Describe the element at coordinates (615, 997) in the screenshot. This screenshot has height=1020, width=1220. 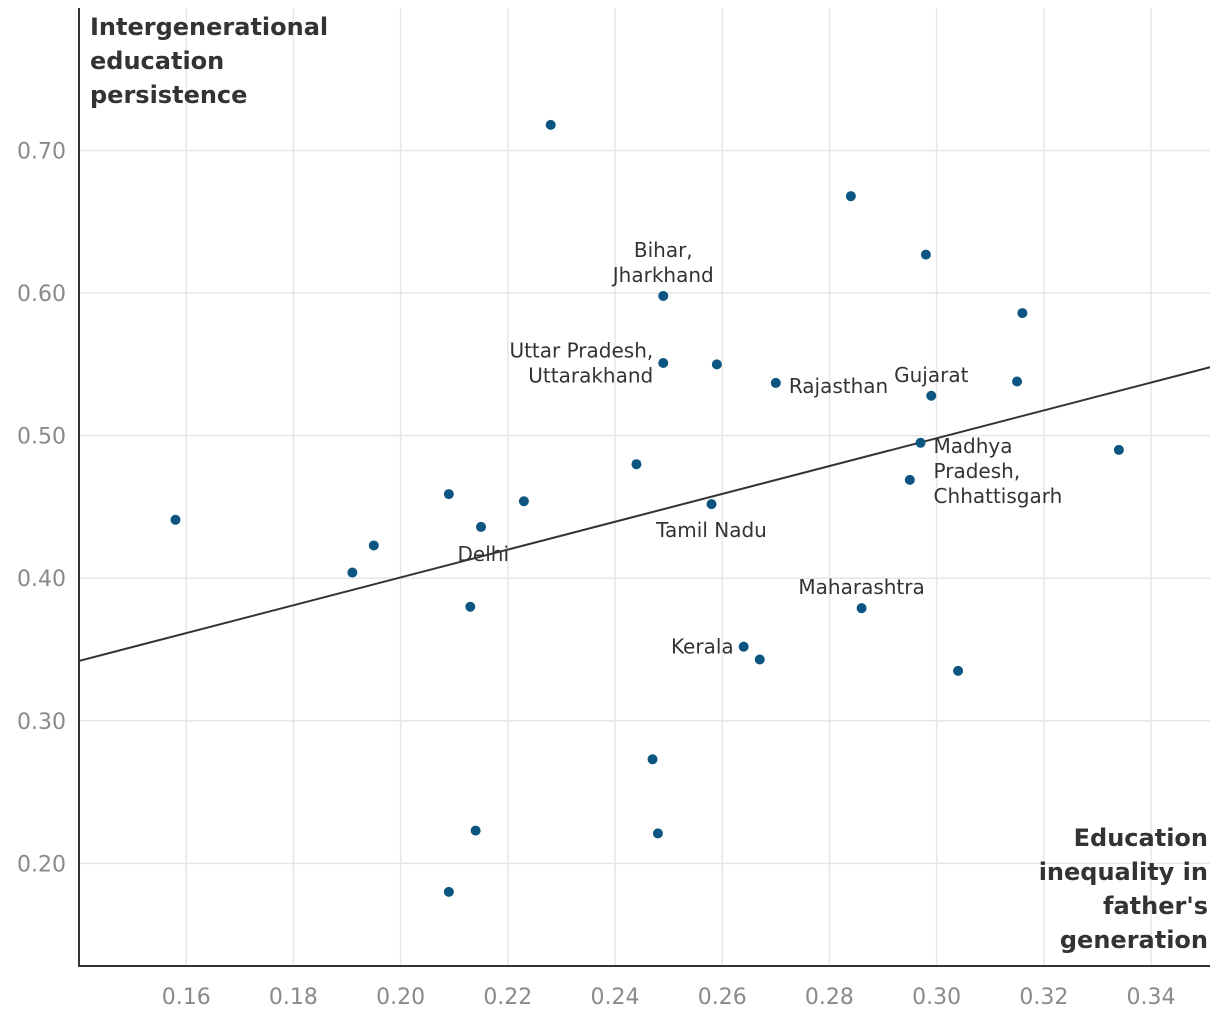
I see `x-tick-label: 0.24` at that location.